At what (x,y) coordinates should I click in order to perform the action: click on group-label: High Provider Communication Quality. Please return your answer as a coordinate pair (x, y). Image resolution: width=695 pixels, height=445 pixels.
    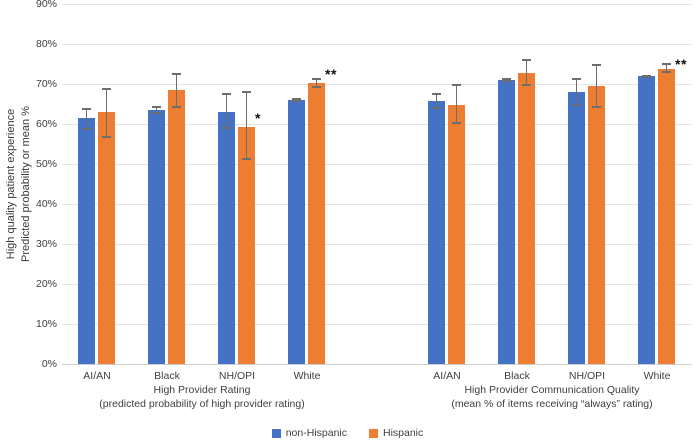
    Looking at the image, I should click on (552, 390).